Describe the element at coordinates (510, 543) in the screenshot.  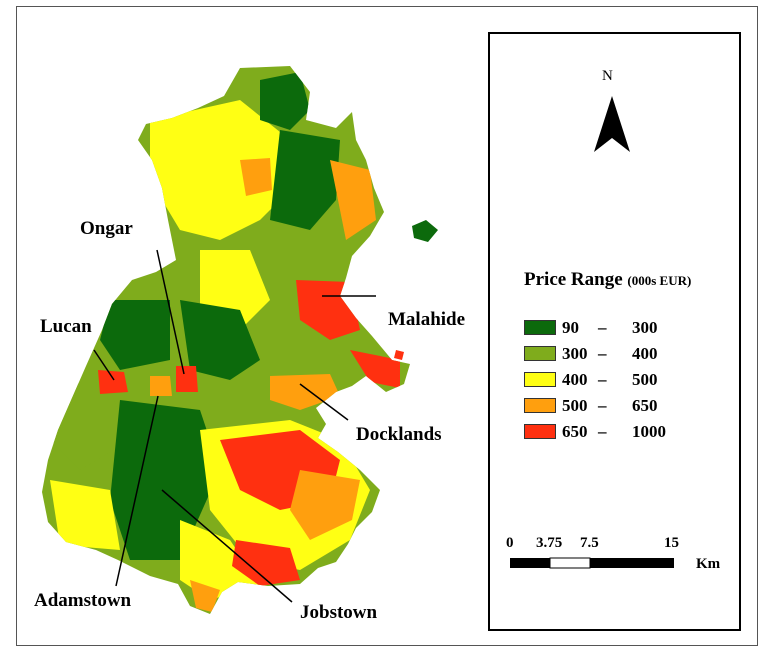
I see `scale-tick-label: 0` at that location.